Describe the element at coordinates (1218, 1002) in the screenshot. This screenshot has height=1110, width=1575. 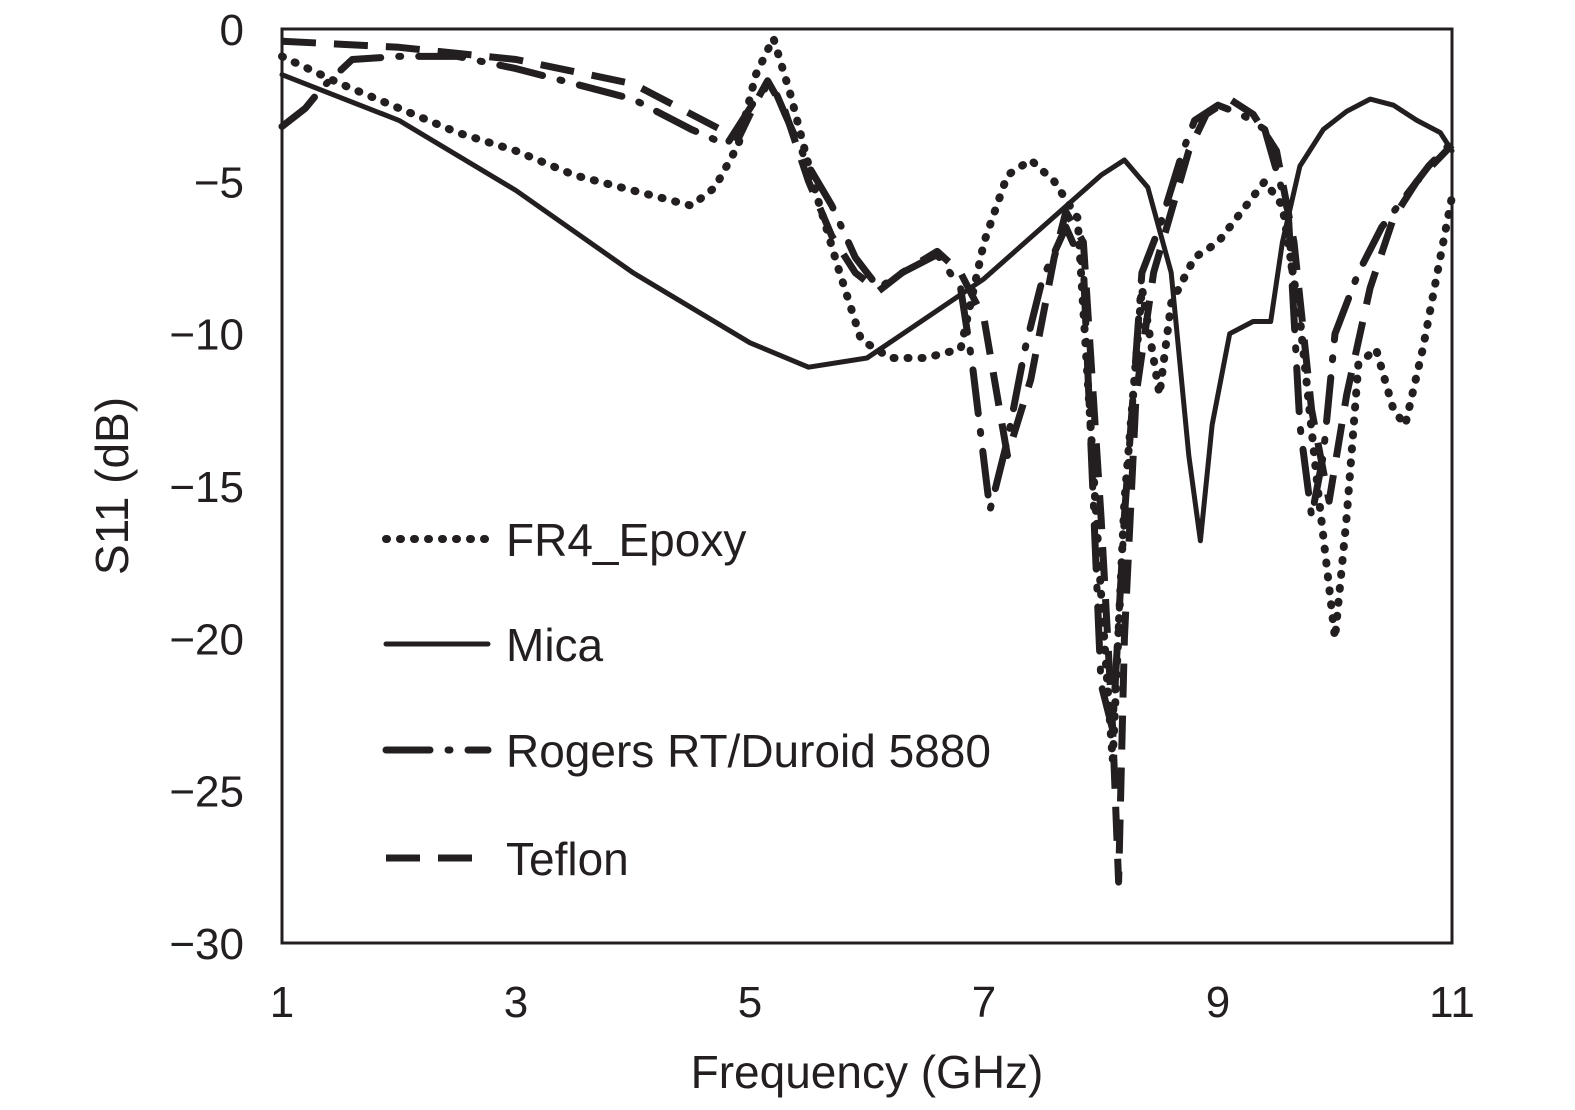
I see `x-tick-label: 9` at that location.